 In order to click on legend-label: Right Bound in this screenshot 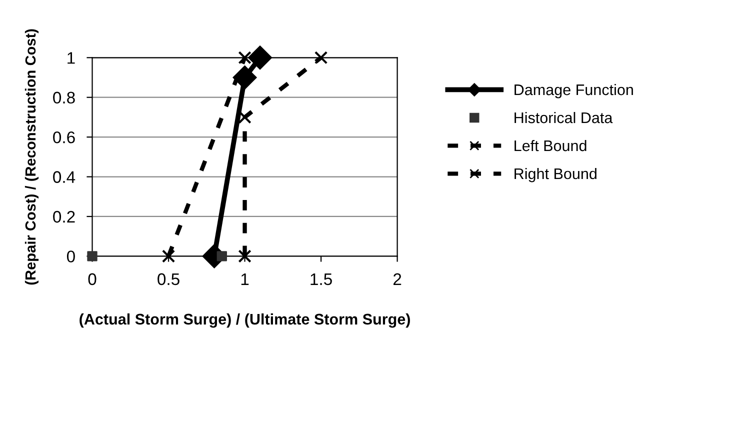, I will do `click(555, 175)`.